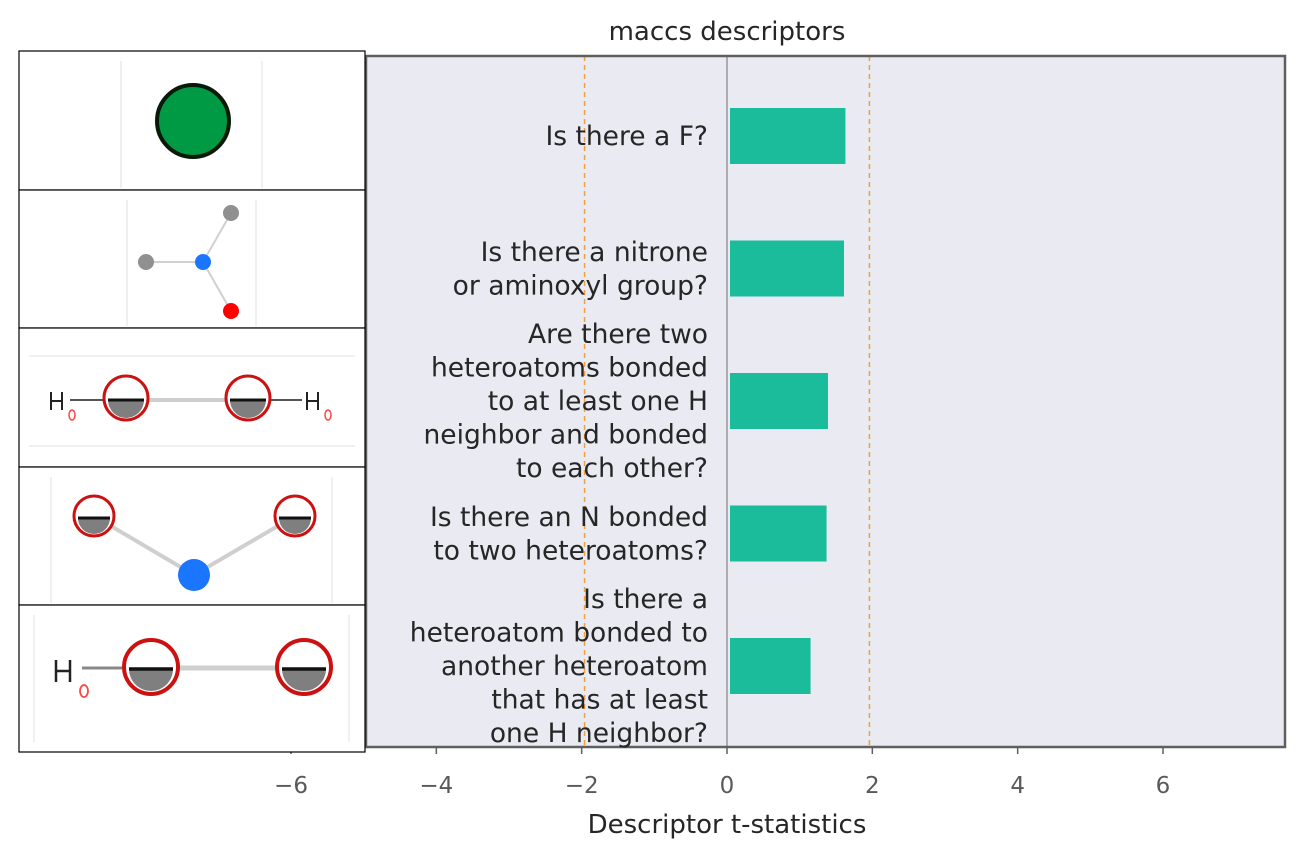 This screenshot has width=1303, height=857. Describe the element at coordinates (727, 786) in the screenshot. I see `x-tick-label: 0` at that location.